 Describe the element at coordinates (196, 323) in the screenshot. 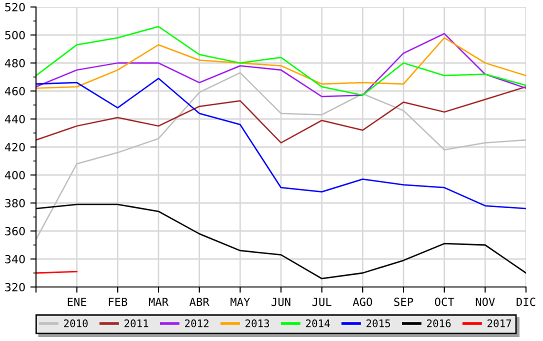

I see `legend-label: 2012` at that location.